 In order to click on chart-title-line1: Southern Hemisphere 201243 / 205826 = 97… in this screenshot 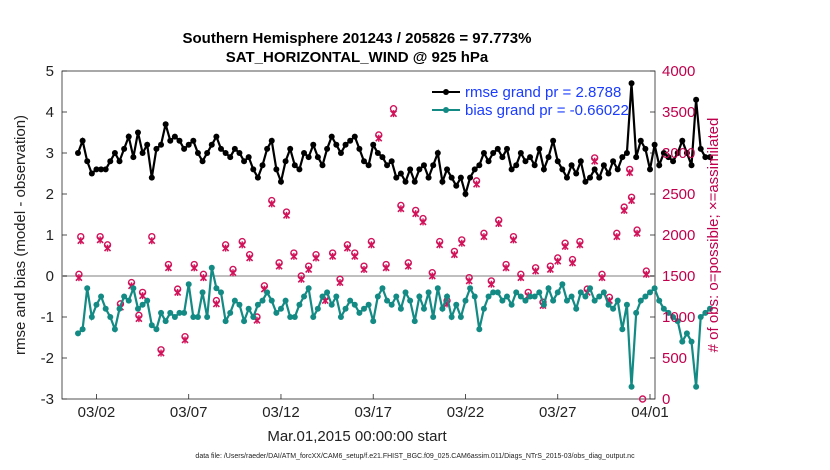, I will do `click(357, 38)`.